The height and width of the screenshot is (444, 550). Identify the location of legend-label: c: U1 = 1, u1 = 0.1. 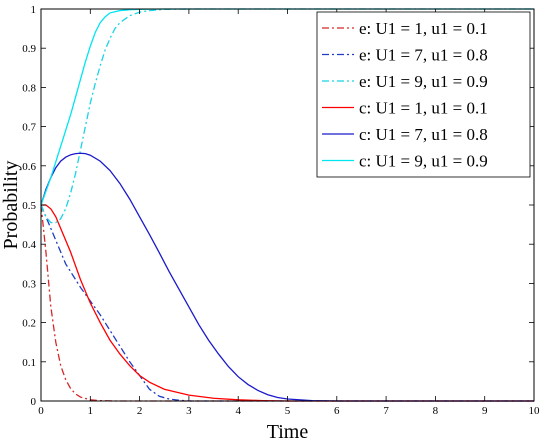
(423, 108).